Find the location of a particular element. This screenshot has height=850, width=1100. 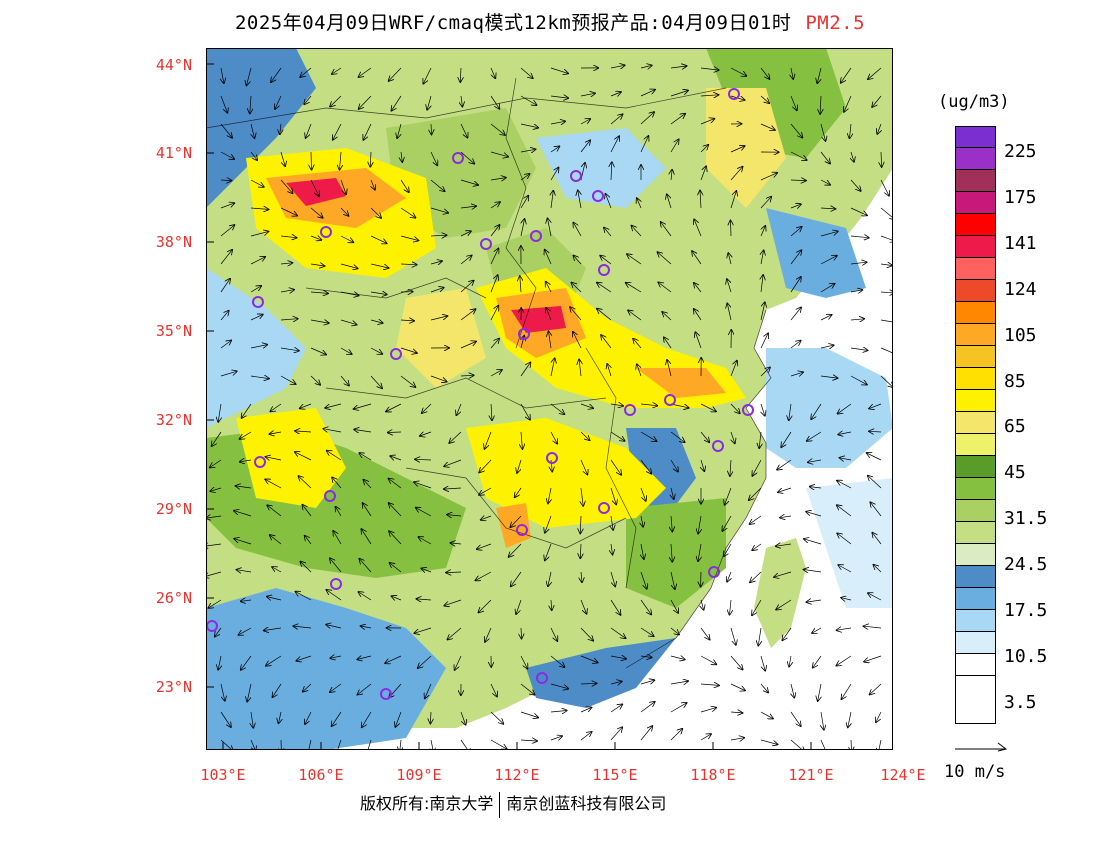

colorbar-label: 85 is located at coordinates (1015, 381).